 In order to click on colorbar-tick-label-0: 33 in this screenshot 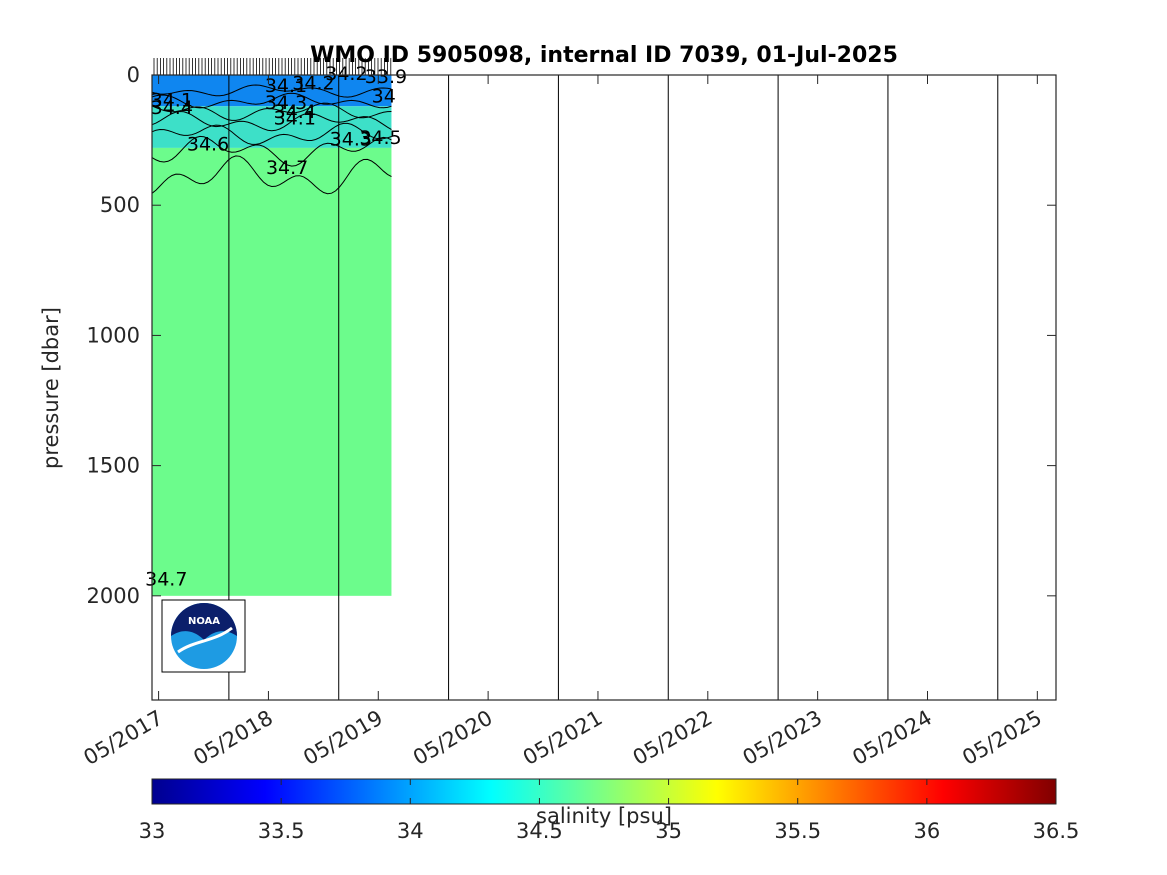, I will do `click(152, 831)`.